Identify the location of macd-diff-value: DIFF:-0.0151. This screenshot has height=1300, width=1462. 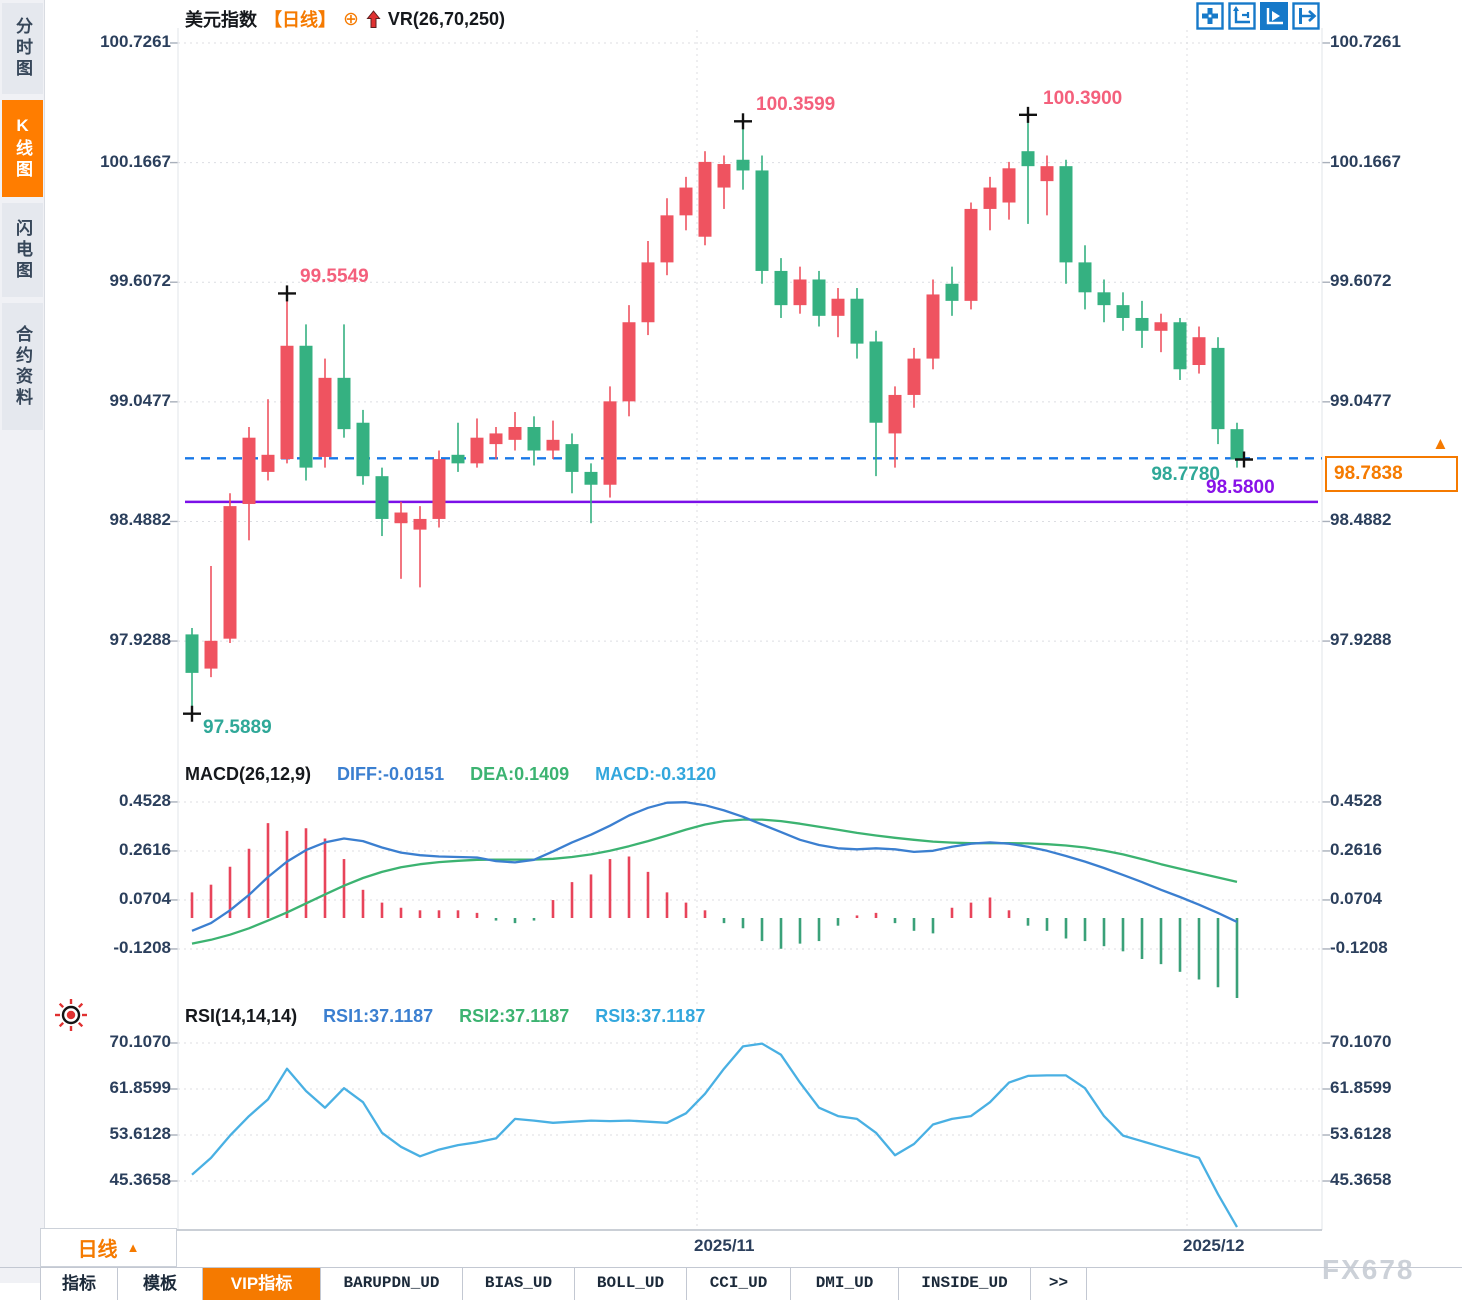
(391, 774).